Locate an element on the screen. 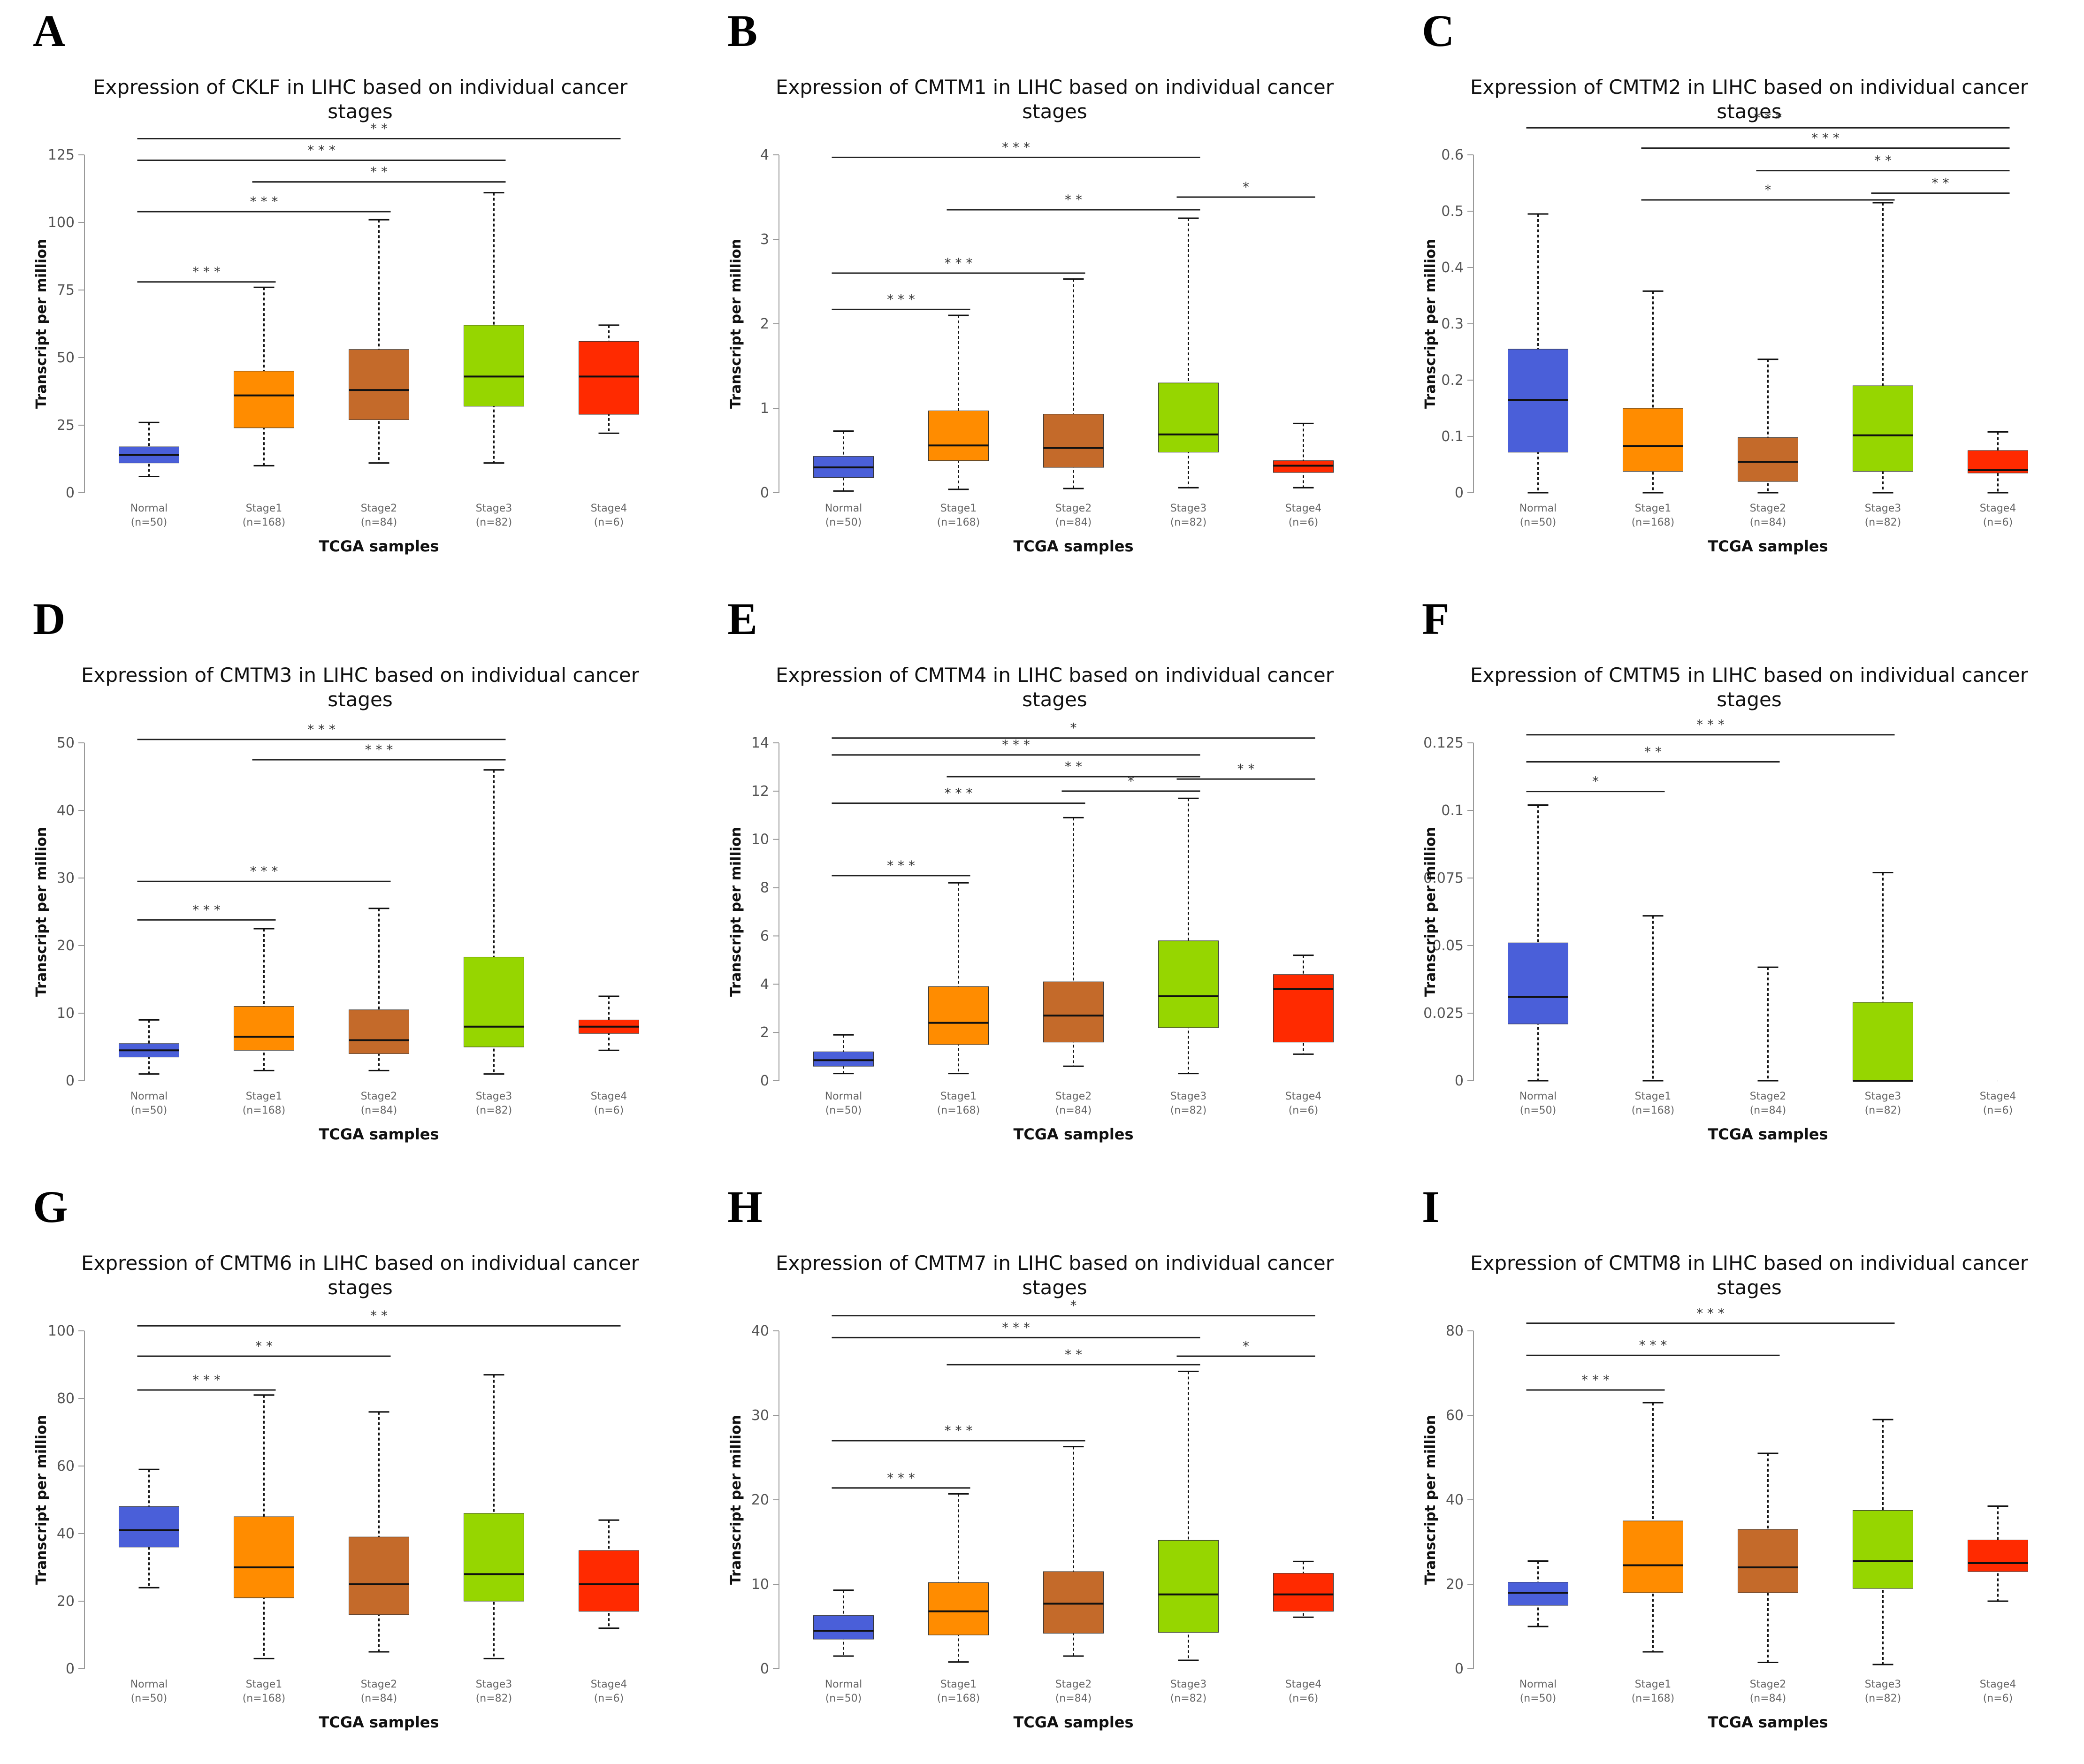 The width and height of the screenshot is (2084, 1764). x-tick-label: Normal is located at coordinates (149, 509).